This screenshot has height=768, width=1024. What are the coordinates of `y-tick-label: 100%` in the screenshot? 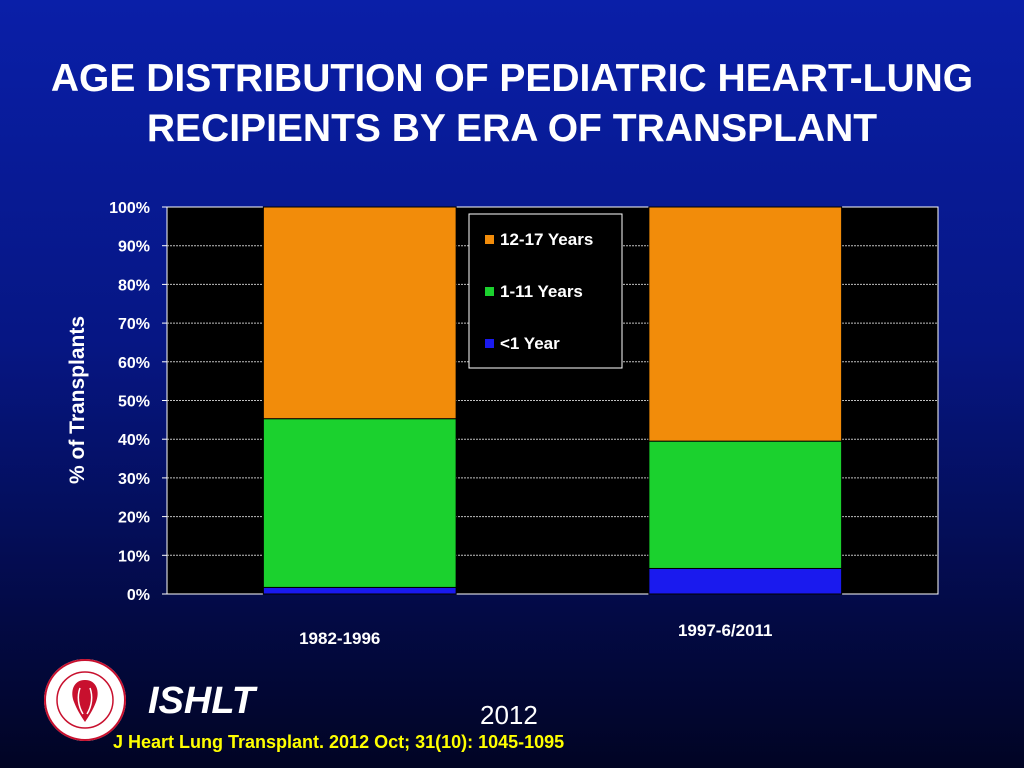 It's located at (129, 208).